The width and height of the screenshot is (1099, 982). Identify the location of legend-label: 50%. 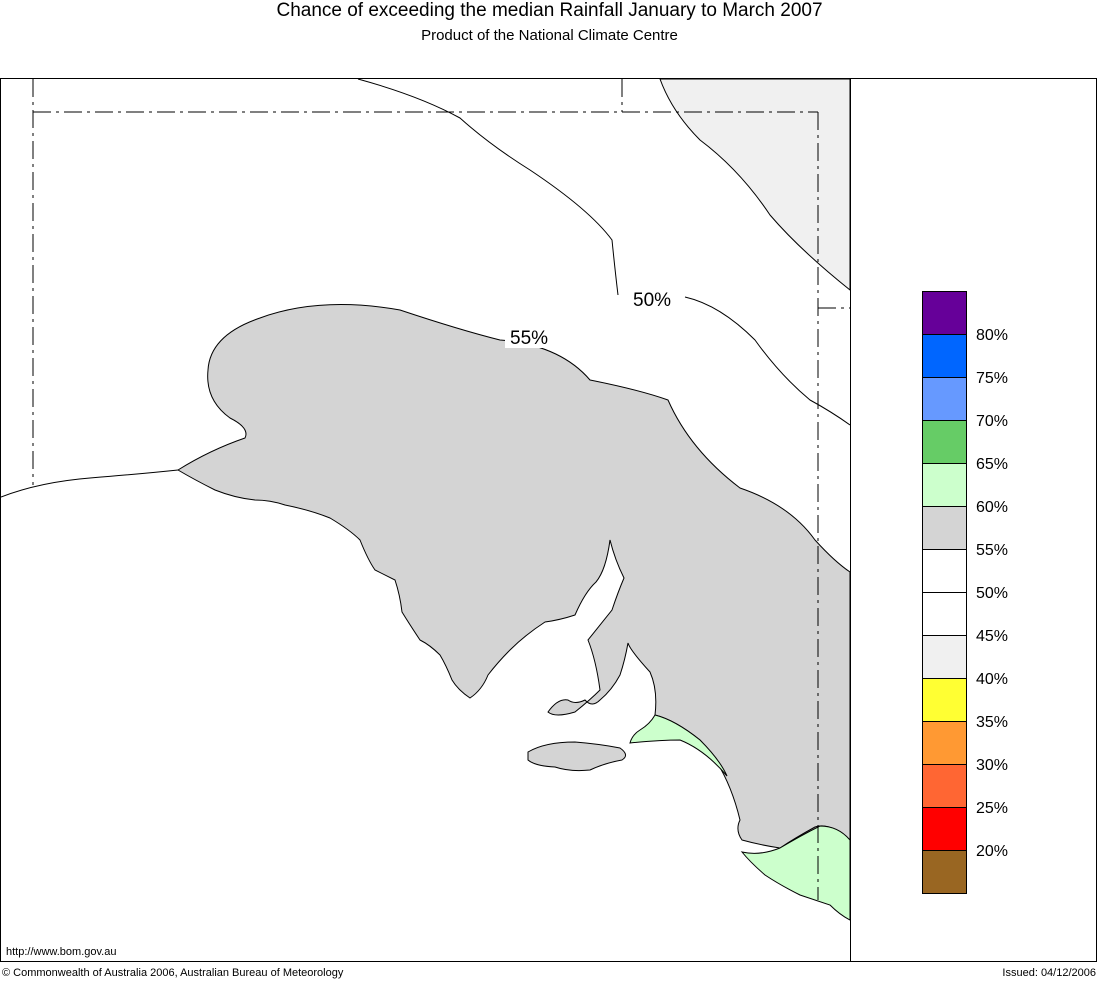
(992, 593).